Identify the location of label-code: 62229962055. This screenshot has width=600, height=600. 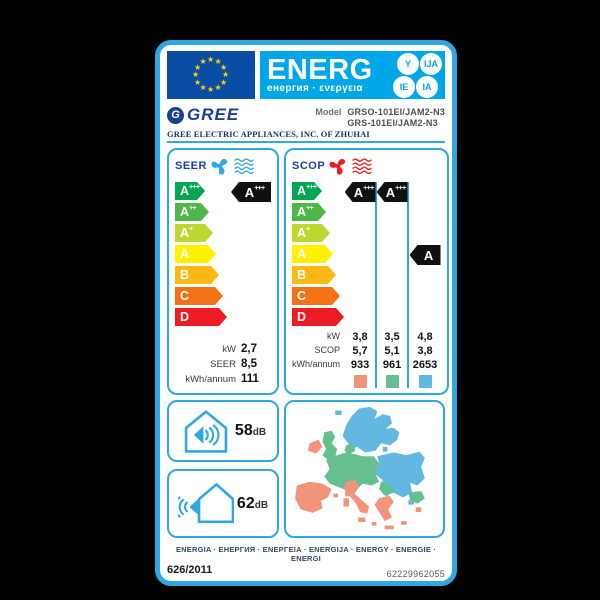
(415, 574).